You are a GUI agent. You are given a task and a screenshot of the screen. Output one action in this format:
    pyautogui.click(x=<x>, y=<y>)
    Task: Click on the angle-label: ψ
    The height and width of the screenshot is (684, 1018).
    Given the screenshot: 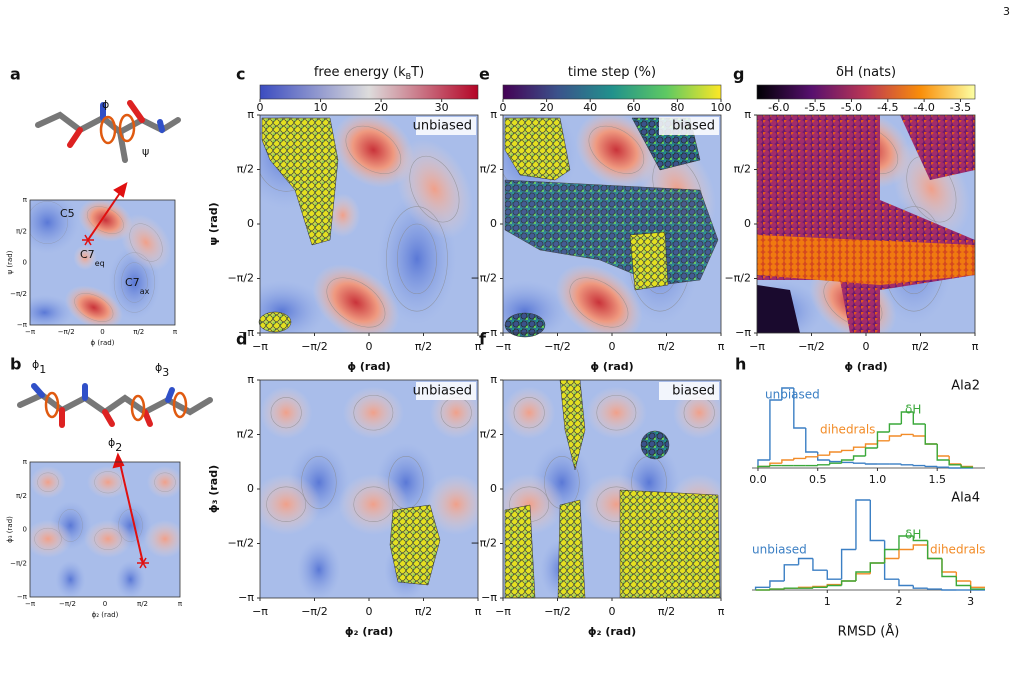 What is the action you would take?
    pyautogui.click(x=145, y=151)
    